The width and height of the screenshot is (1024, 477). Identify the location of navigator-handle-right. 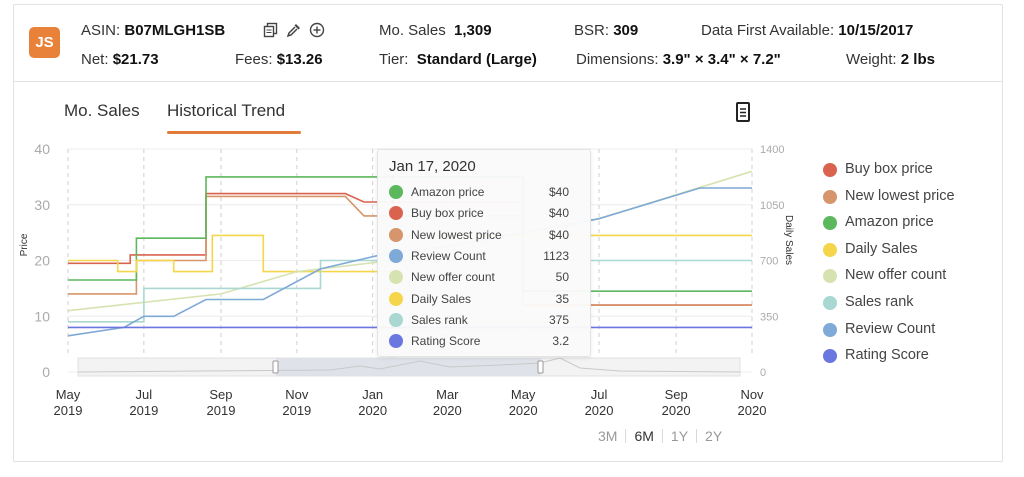
(540, 367).